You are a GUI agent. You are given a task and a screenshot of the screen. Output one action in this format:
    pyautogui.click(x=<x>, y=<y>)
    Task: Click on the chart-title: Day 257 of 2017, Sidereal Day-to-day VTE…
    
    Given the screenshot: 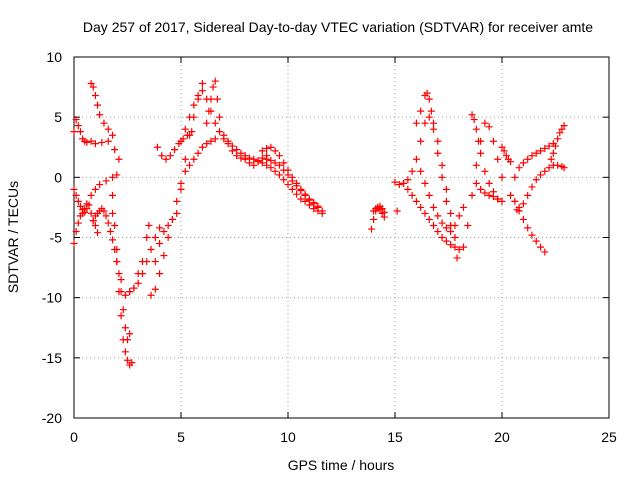 What is the action you would take?
    pyautogui.click(x=338, y=27)
    